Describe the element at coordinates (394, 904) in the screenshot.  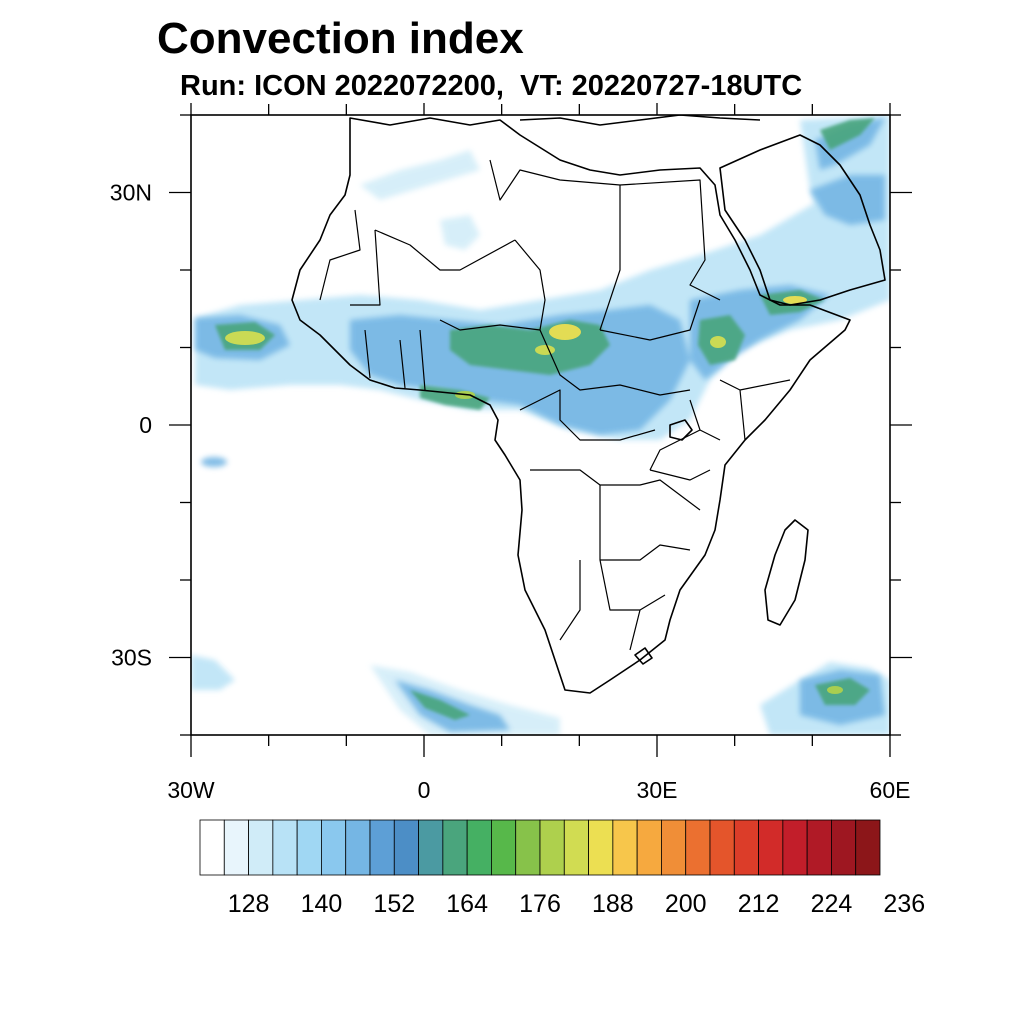
I see `colorbar-label: 152` at that location.